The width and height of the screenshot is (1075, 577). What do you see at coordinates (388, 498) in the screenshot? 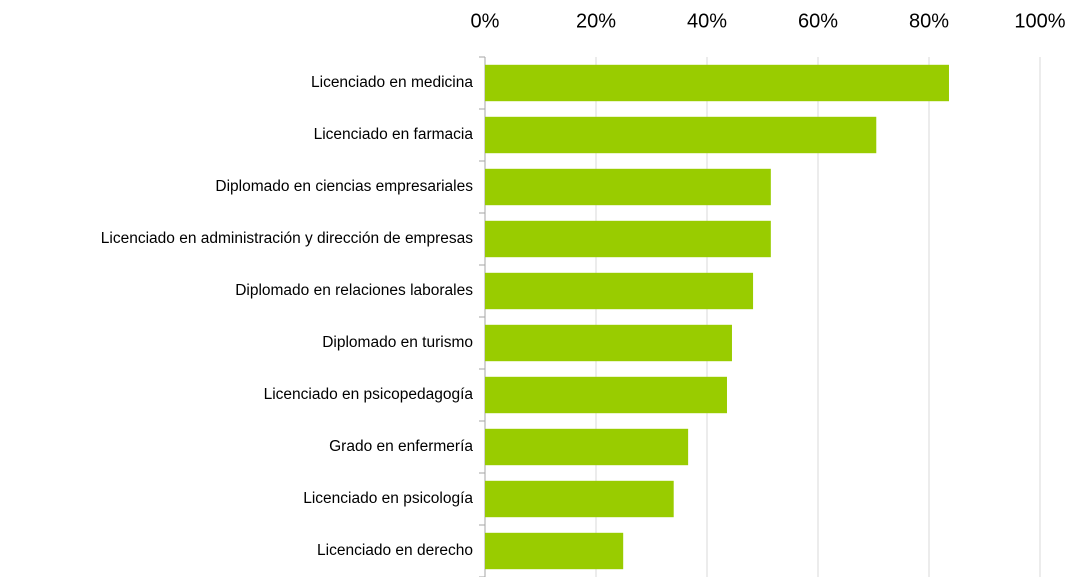
I see `y-tick-label: Licenciado en psicología` at bounding box center [388, 498].